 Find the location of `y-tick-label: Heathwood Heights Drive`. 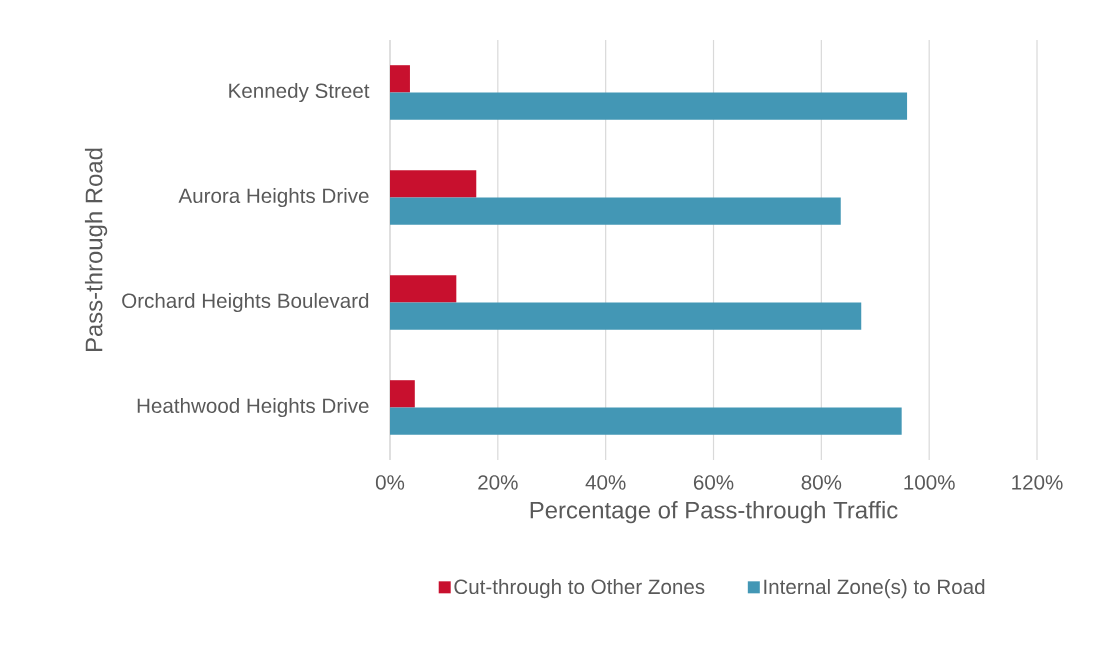

y-tick-label: Heathwood Heights Drive is located at coordinates (253, 407).